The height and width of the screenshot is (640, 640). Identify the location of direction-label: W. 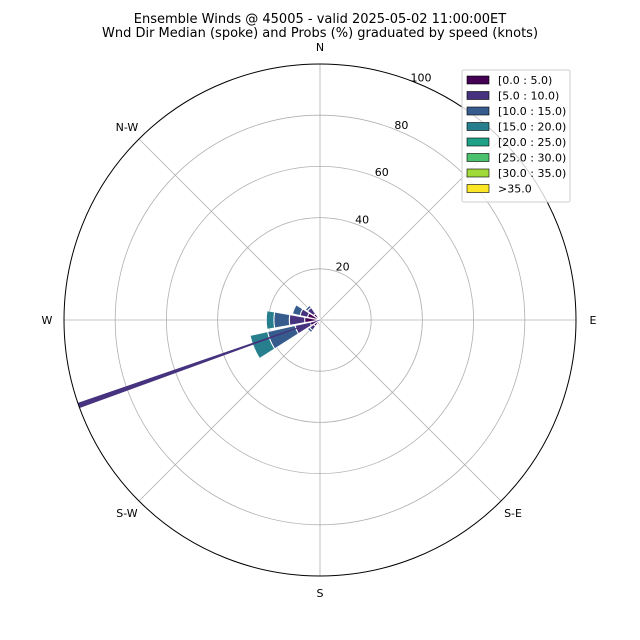
(47, 320).